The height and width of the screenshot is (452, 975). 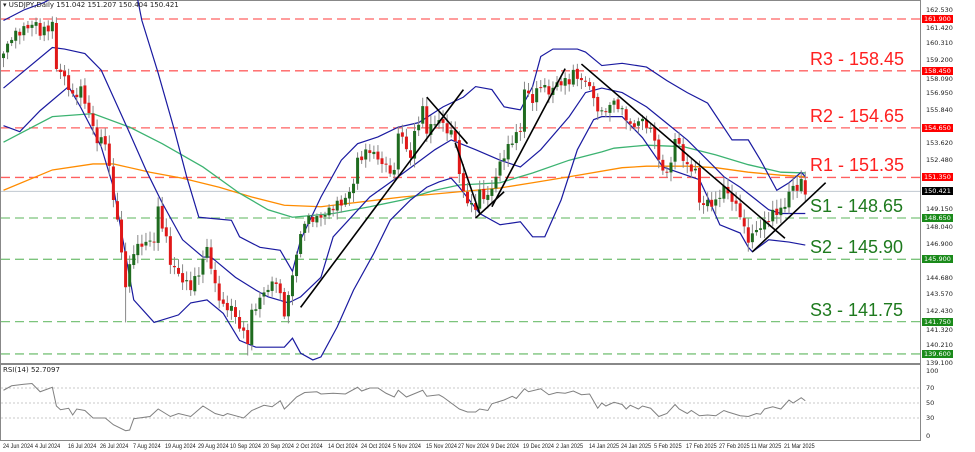 What do you see at coordinates (857, 309) in the screenshot?
I see `level-label: S3 - 141.75` at bounding box center [857, 309].